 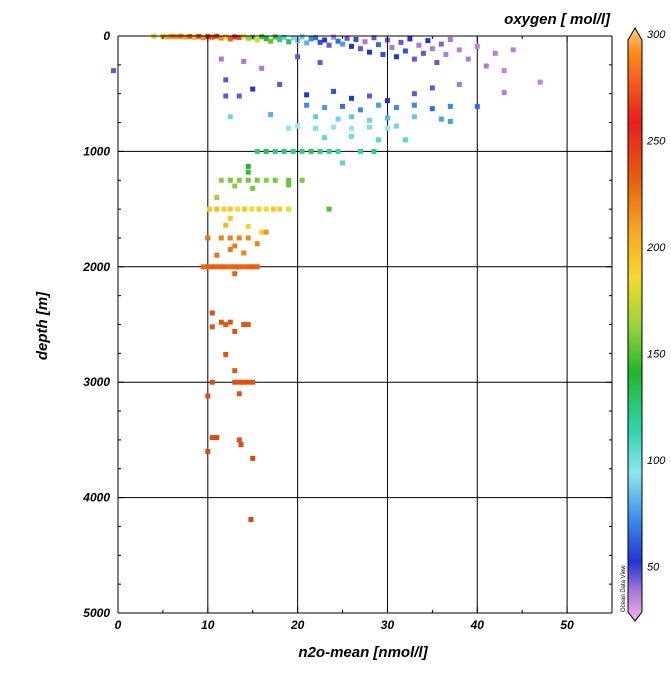 What do you see at coordinates (557, 19) in the screenshot?
I see `chart-title: oxygen [ mol/l]` at bounding box center [557, 19].